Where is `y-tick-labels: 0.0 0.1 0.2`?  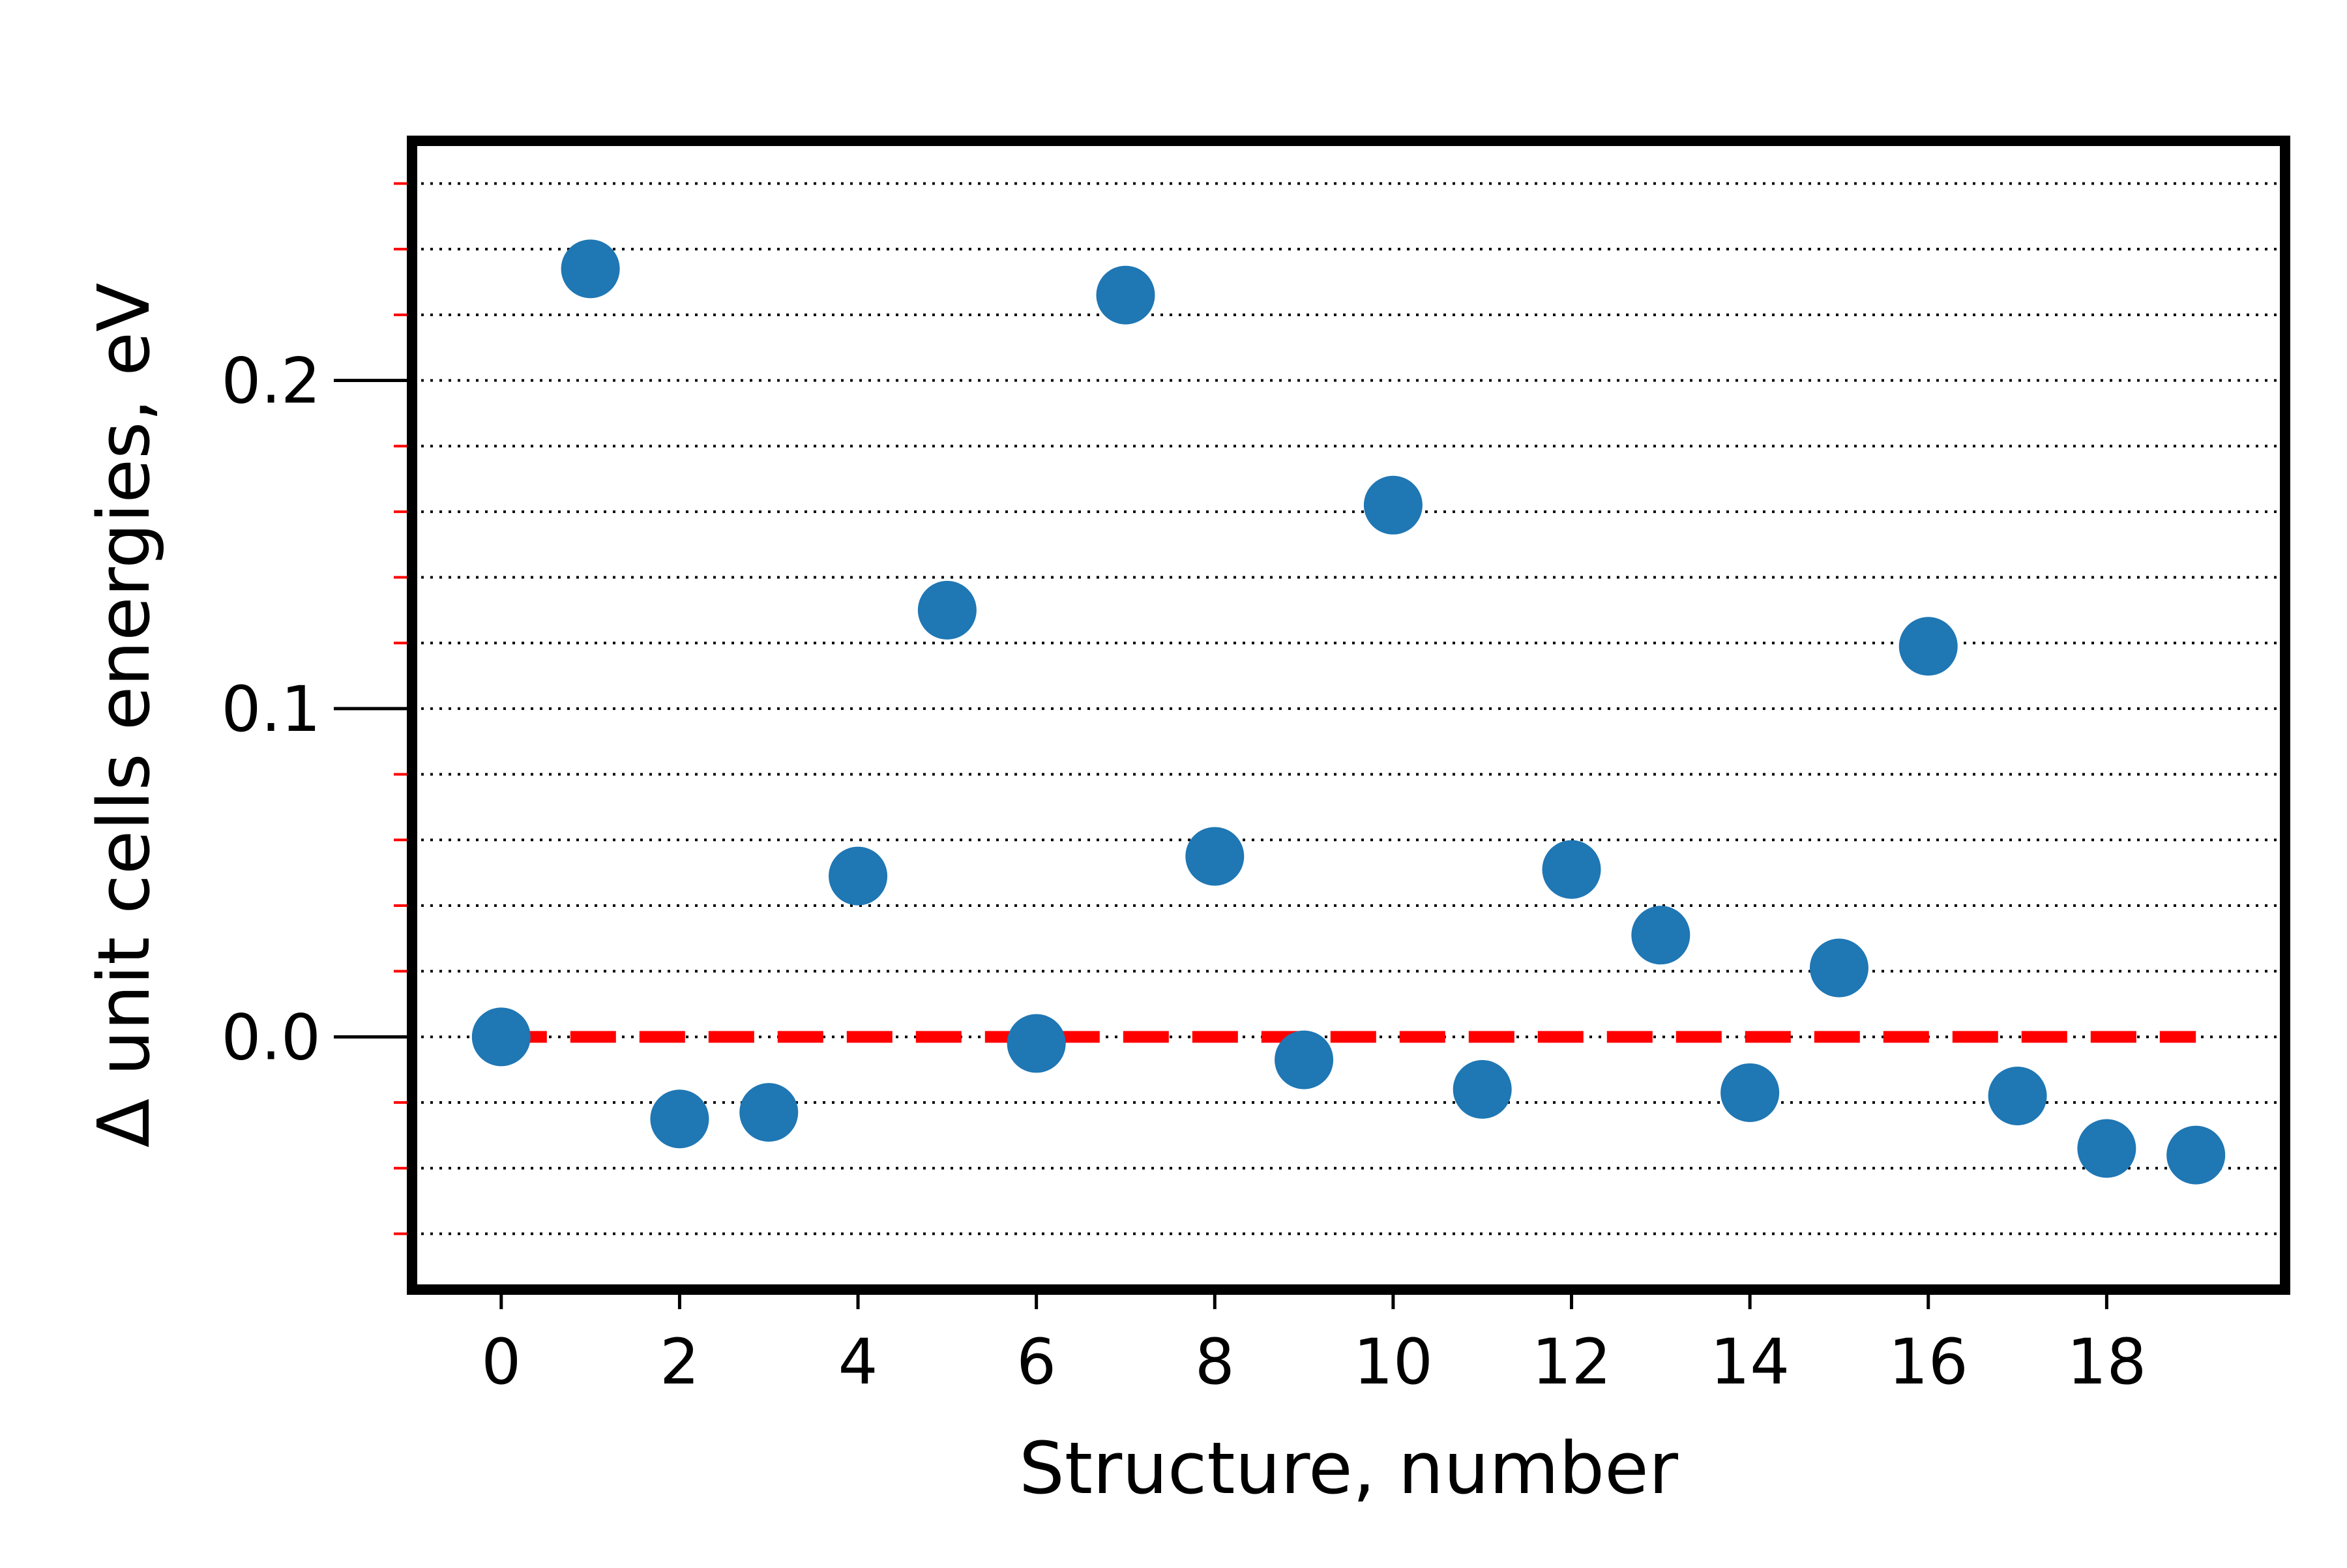
y-tick-labels: 0.0 0.1 0.2 is located at coordinates (271, 709).